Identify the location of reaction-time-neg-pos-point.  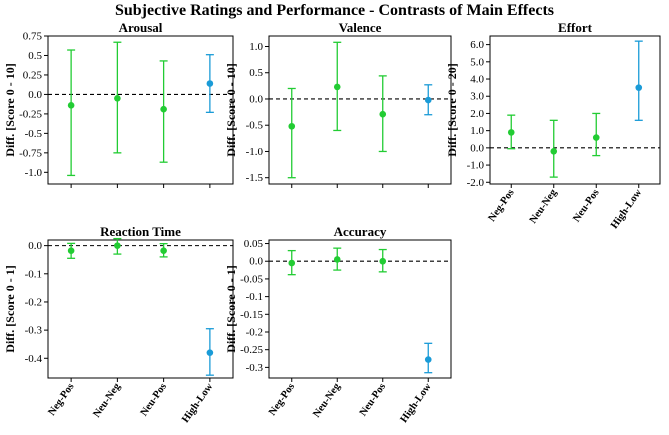
(71, 251).